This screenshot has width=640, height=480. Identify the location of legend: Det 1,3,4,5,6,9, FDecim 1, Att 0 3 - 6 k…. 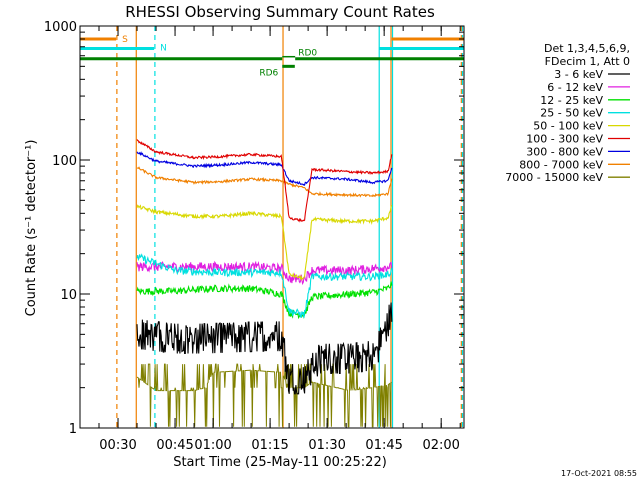
(567, 113).